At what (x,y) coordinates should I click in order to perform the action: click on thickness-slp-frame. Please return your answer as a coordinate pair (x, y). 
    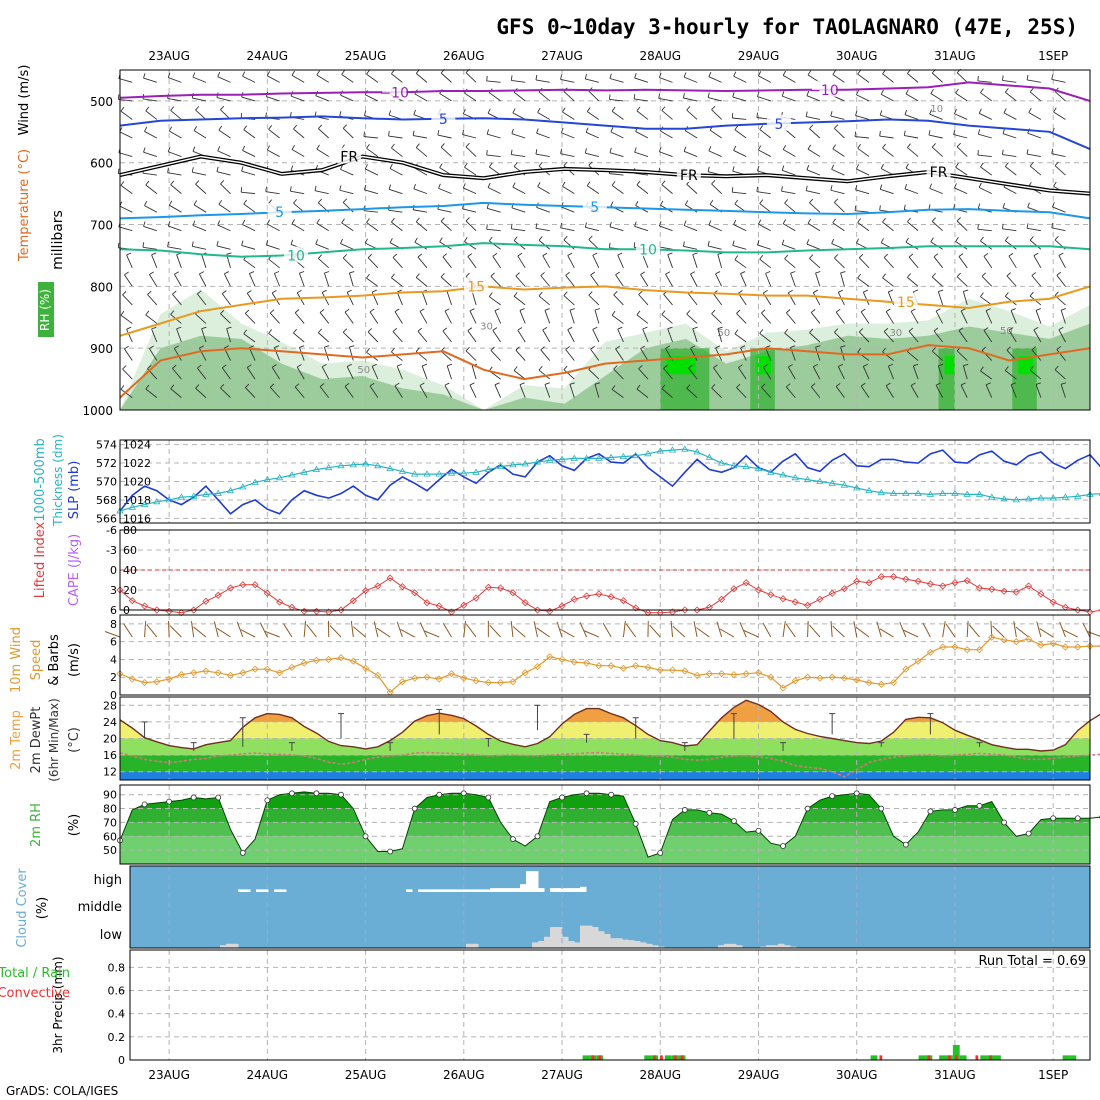
    Looking at the image, I should click on (605, 481).